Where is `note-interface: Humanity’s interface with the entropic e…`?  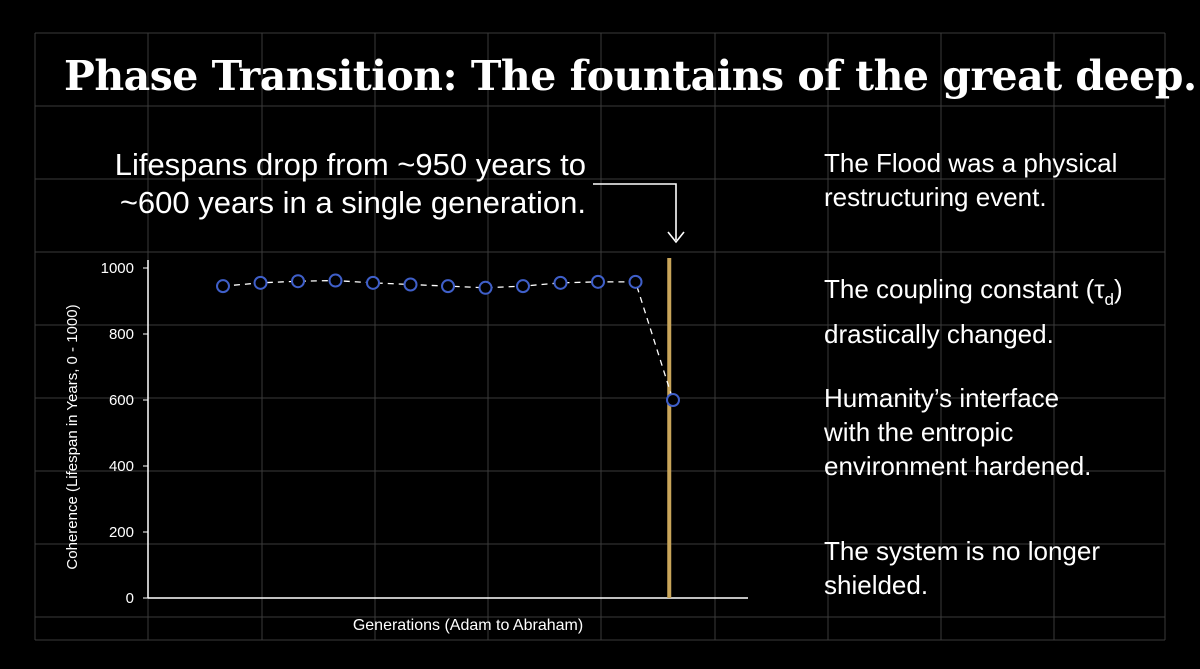
note-interface: Humanity’s interface with the entropic e… is located at coordinates (957, 432).